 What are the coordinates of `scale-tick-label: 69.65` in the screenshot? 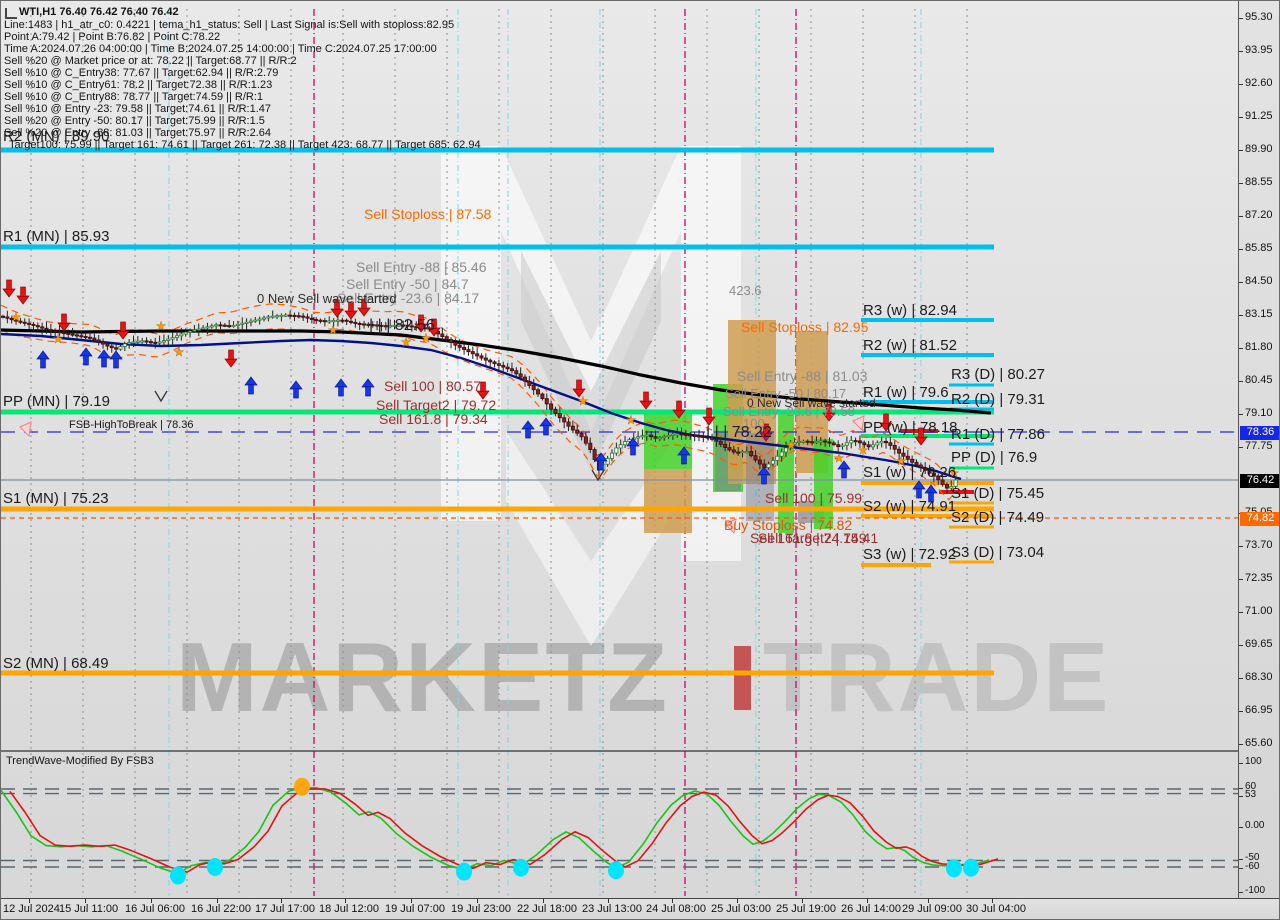 It's located at (1259, 644).